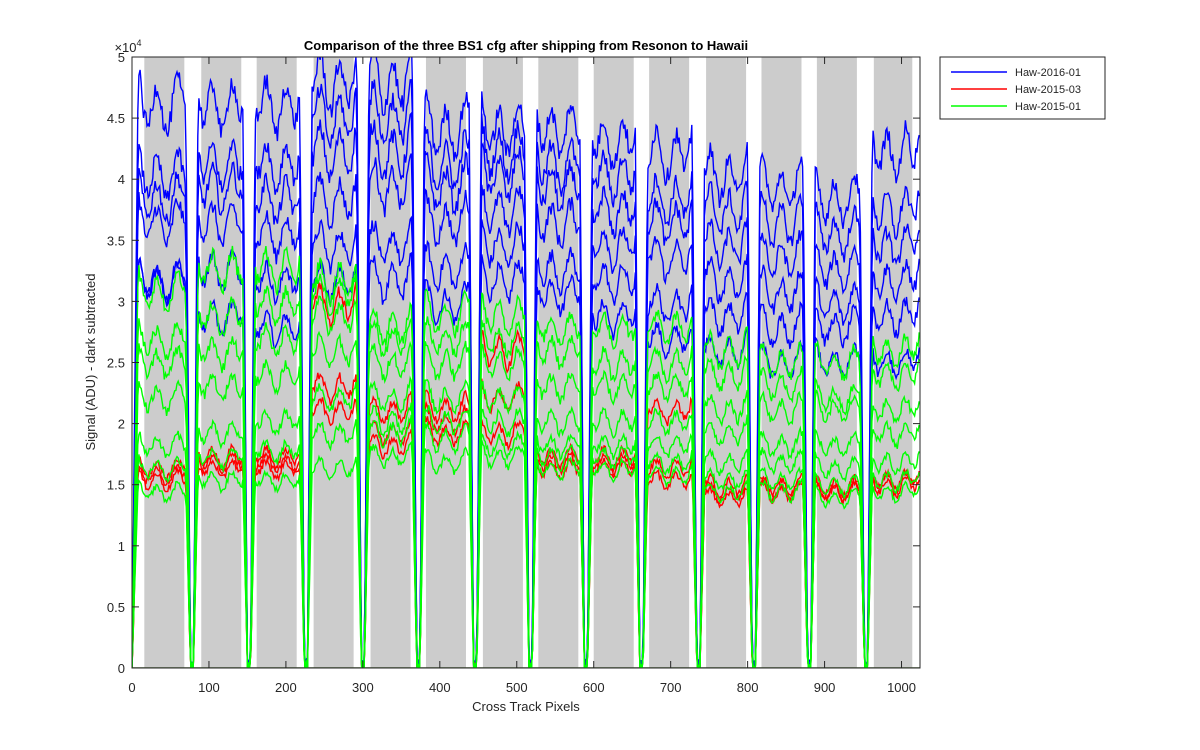 This screenshot has width=1200, height=750. What do you see at coordinates (121, 424) in the screenshot?
I see `y-tick-label: 2` at bounding box center [121, 424].